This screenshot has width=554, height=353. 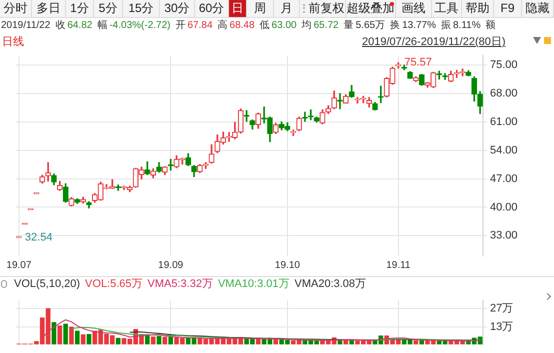 What do you see at coordinates (508, 8) in the screenshot?
I see `text: F9` at bounding box center [508, 8].